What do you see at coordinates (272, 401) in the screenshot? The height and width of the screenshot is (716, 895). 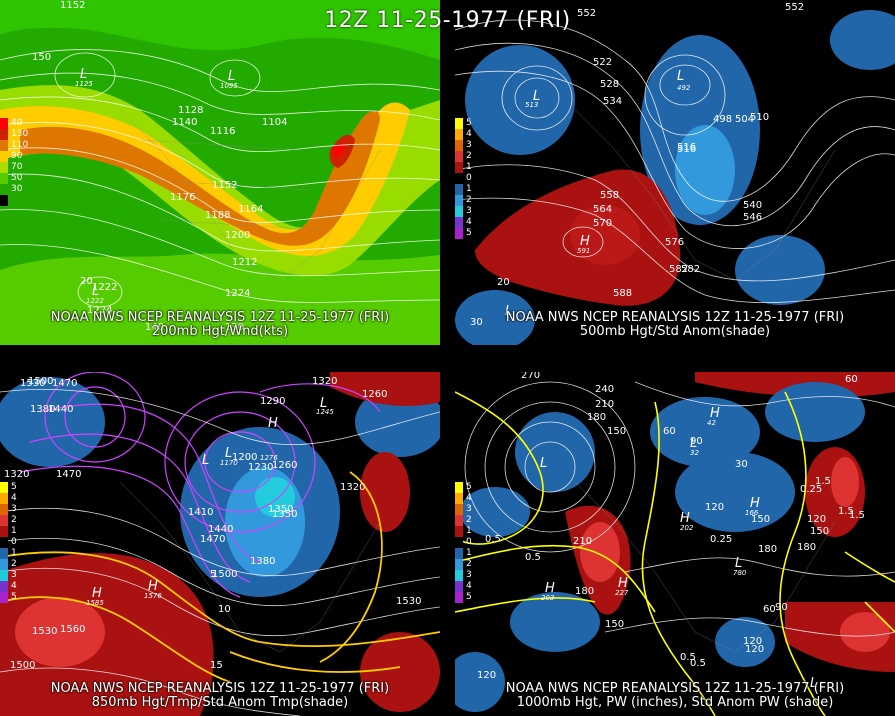 I see `contour-label: 1290` at bounding box center [272, 401].